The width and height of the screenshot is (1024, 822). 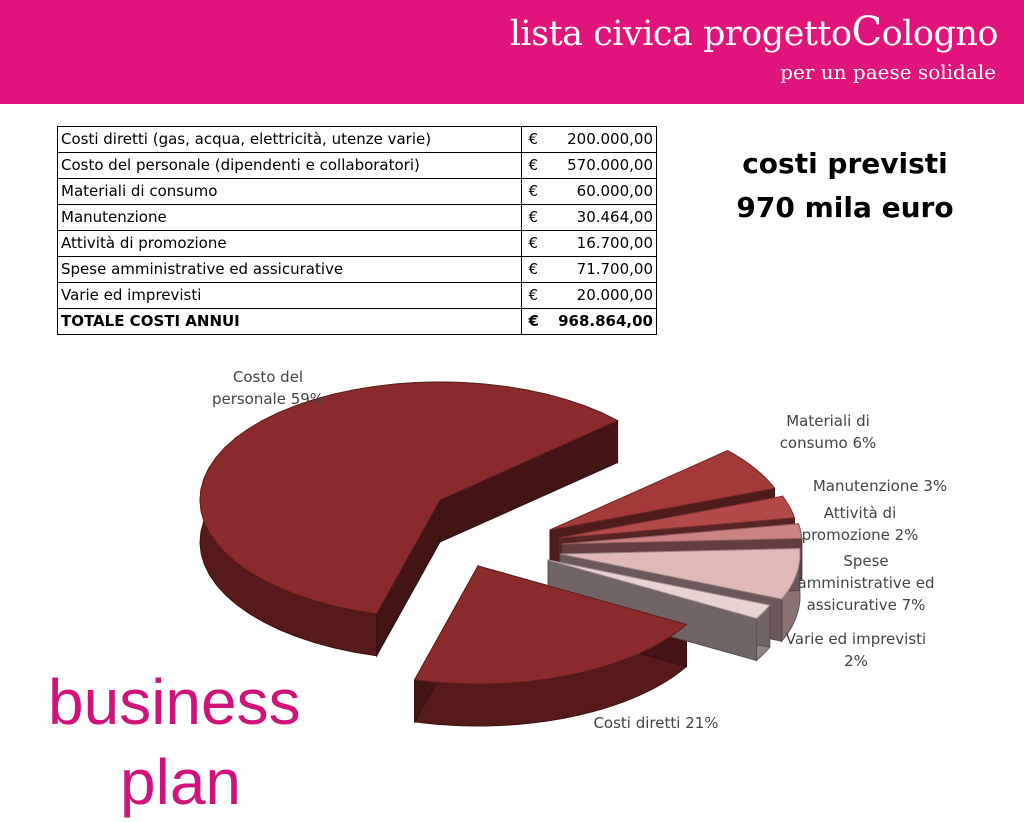 I want to click on cost-amount: 30.464,00, so click(x=605, y=217).